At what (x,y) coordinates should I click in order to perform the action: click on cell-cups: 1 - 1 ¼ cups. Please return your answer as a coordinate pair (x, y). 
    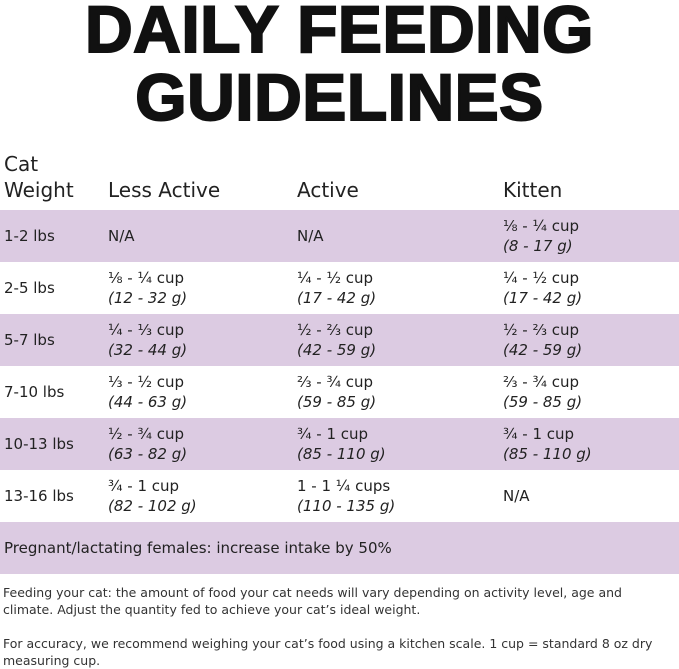
    Looking at the image, I should click on (344, 486).